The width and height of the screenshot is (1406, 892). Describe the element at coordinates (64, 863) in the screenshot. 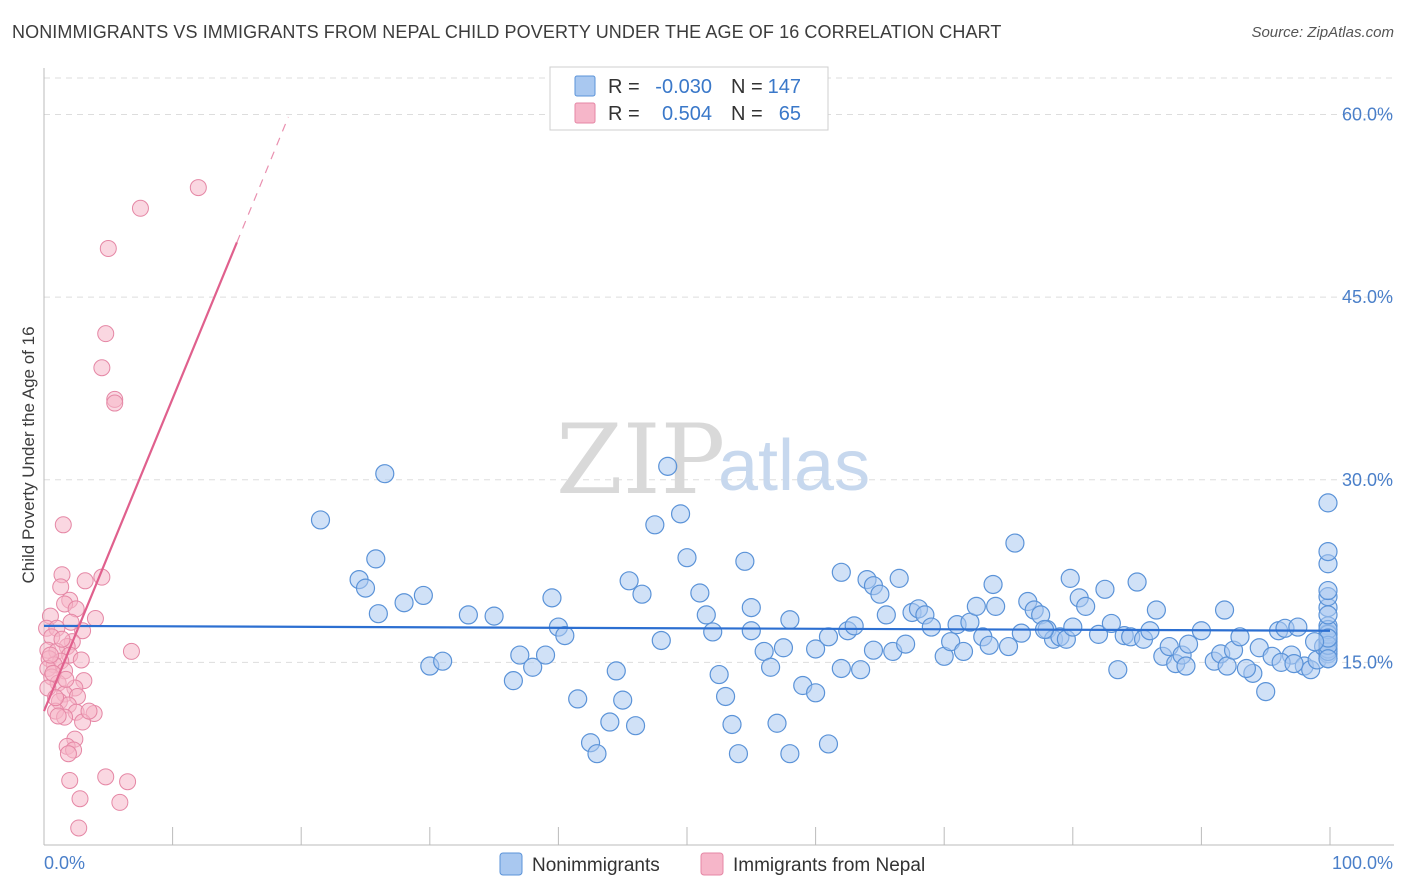

I see `x-tick-label: 0.0%` at that location.